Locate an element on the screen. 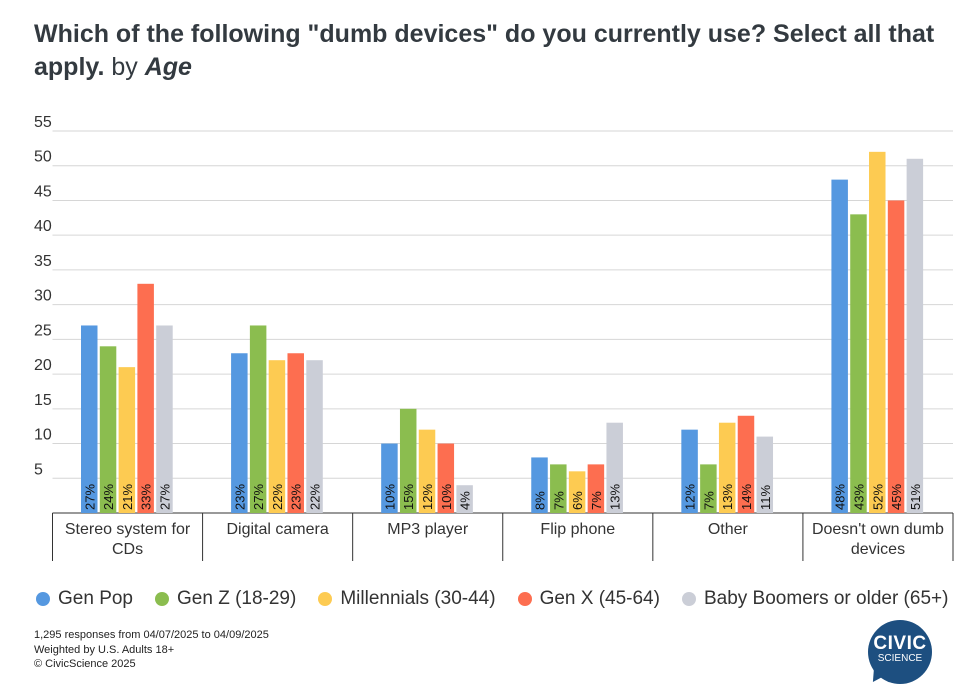 The height and width of the screenshot is (698, 966). legend-item: Gen Z (18-29) is located at coordinates (225, 599).